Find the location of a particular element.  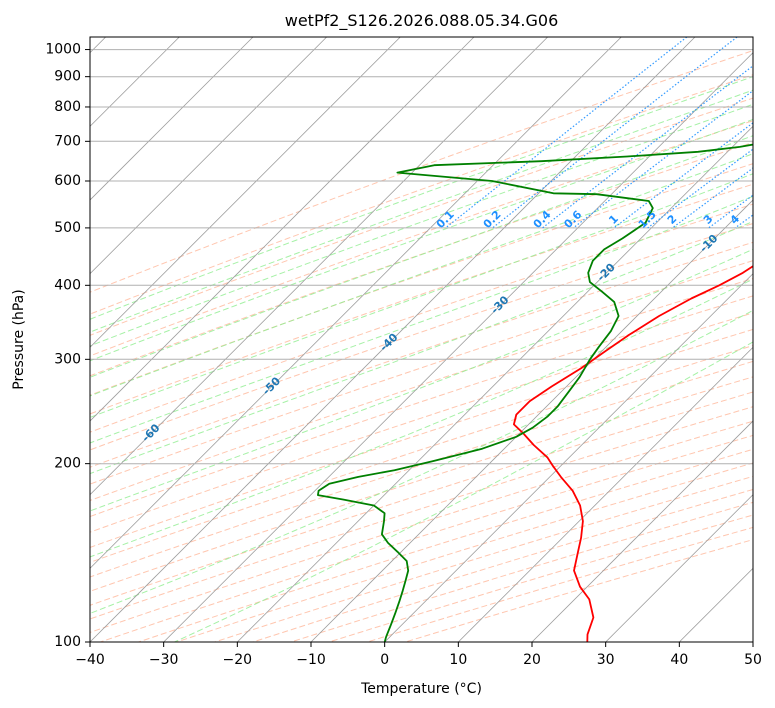

y-tick-label: 300 is located at coordinates (67, 359).